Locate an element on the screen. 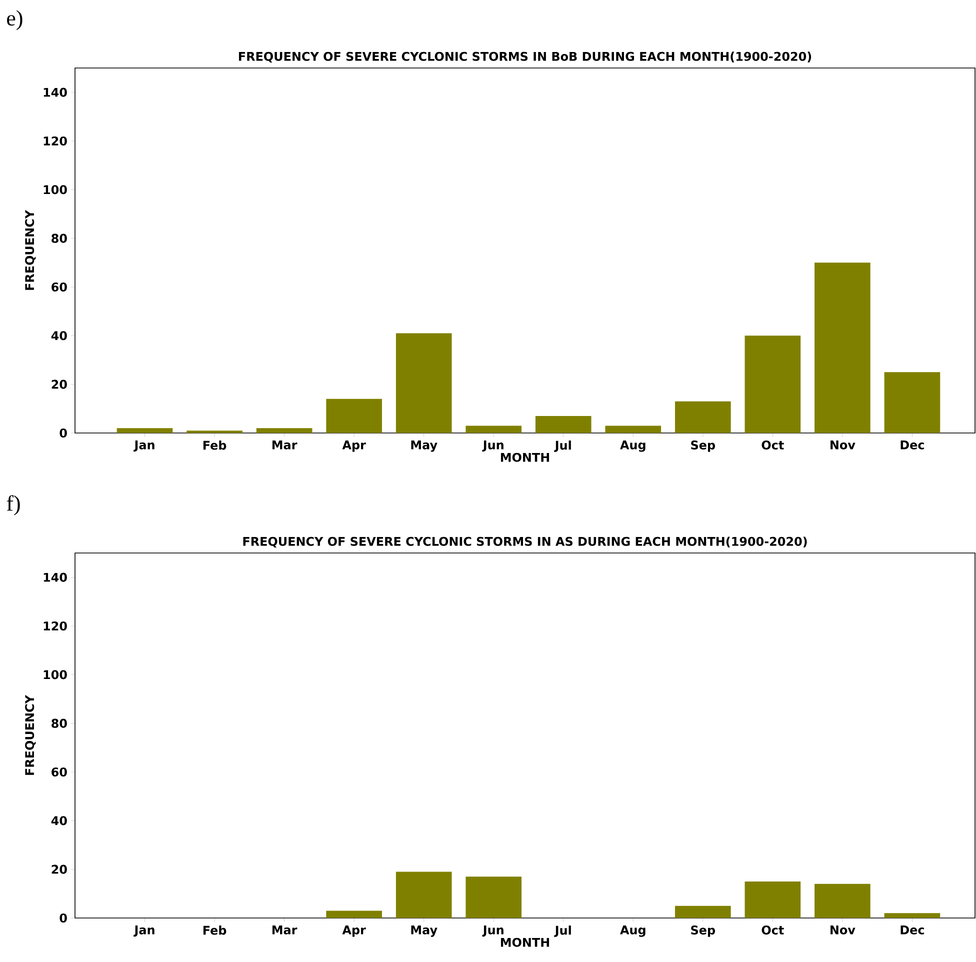 This screenshot has width=976, height=962. chart-title: FREQUENCY OF SEVERE CYCLONIC STORMS IN AS DURING EACH MONTH(1900-2020) is located at coordinates (525, 542).